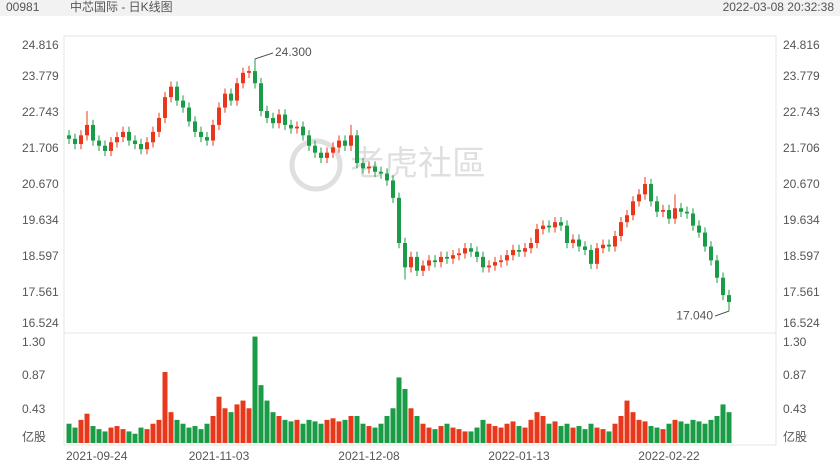  Describe the element at coordinates (34, 342) in the screenshot. I see `y-tick-label: 1.30` at that location.